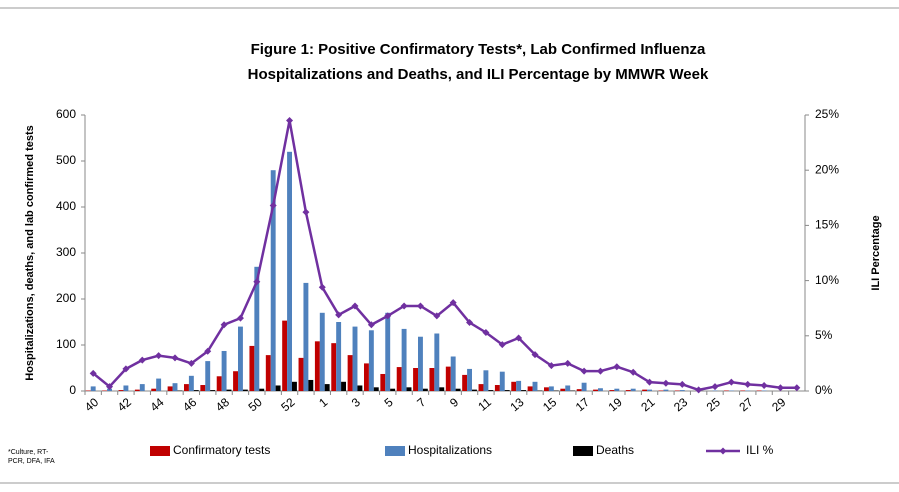 This screenshot has width=899, height=492. Describe the element at coordinates (31, 461) in the screenshot. I see `footnote: PCR, DFA, IFA` at that location.